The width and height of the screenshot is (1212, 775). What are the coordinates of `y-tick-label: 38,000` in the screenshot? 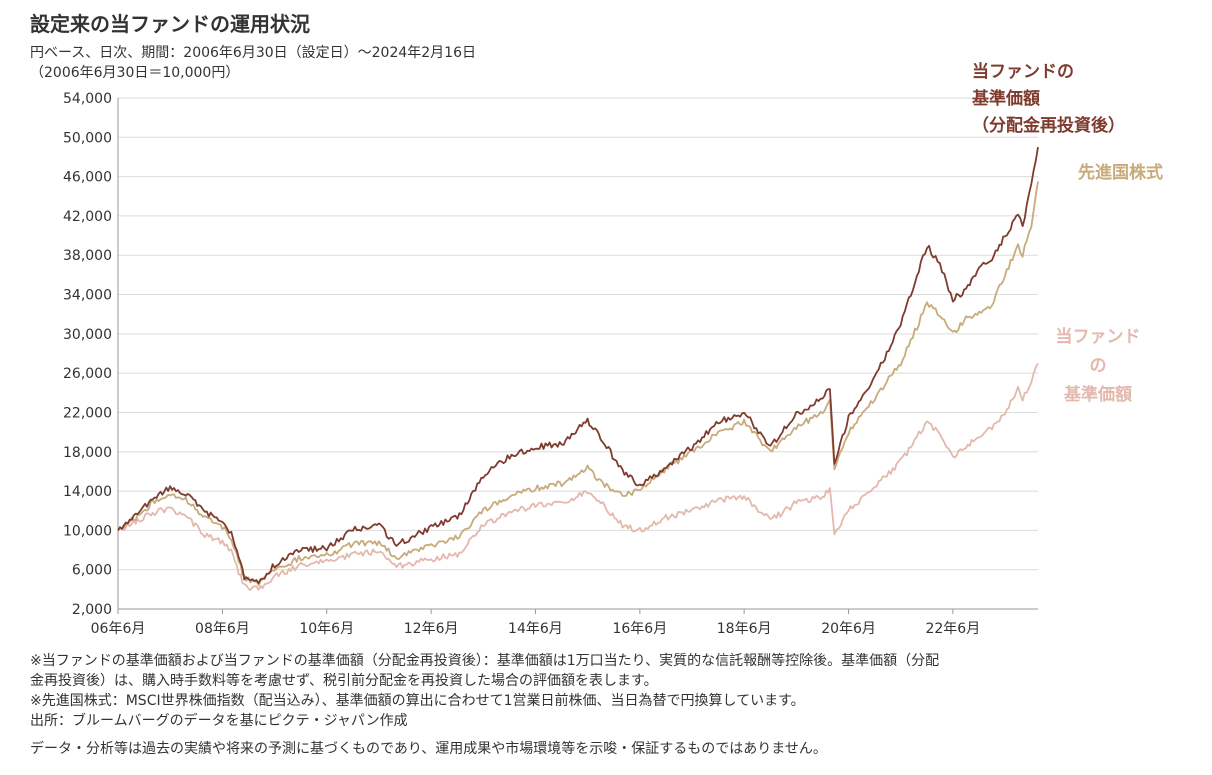 It's located at (87, 256).